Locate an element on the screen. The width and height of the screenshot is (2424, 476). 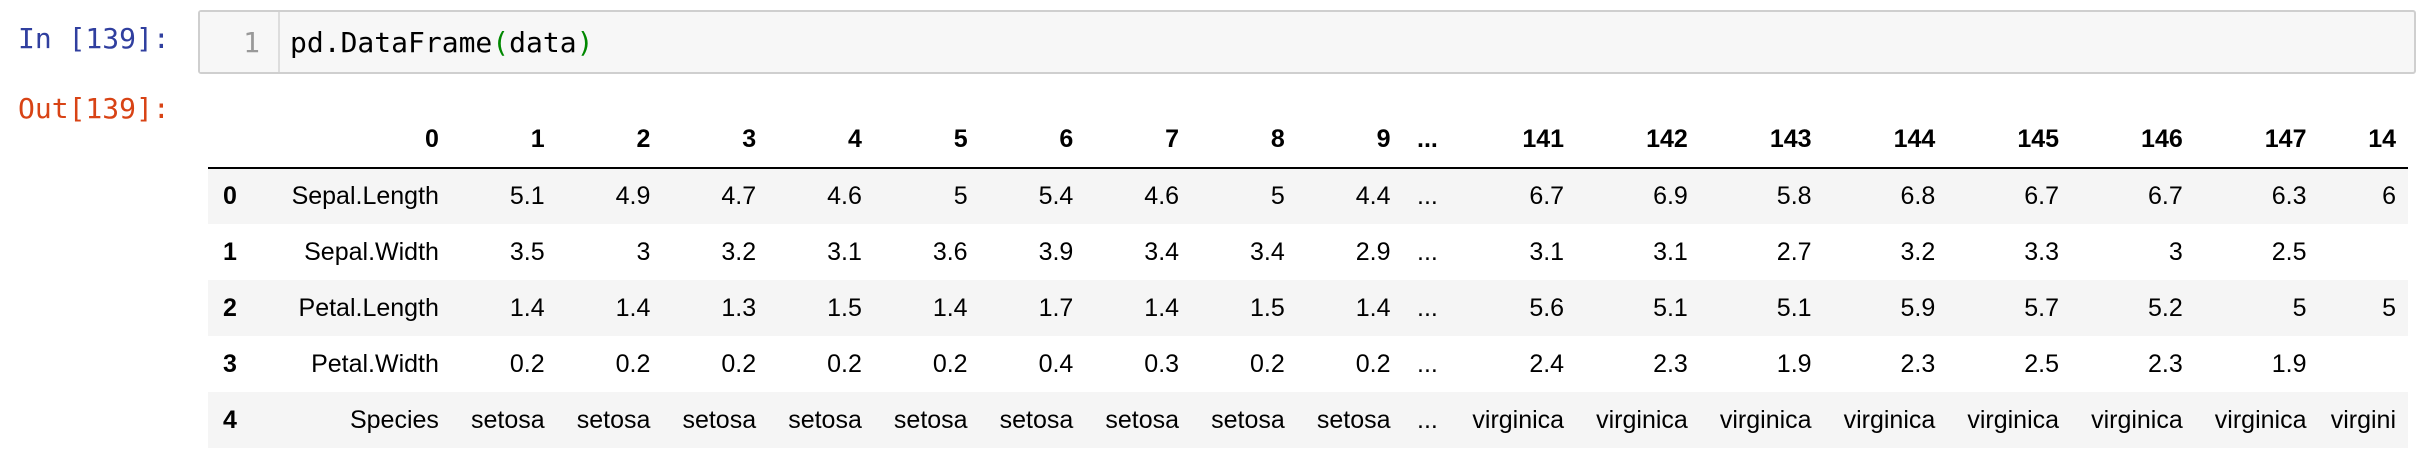
column-header: 14 is located at coordinates (2363, 140).